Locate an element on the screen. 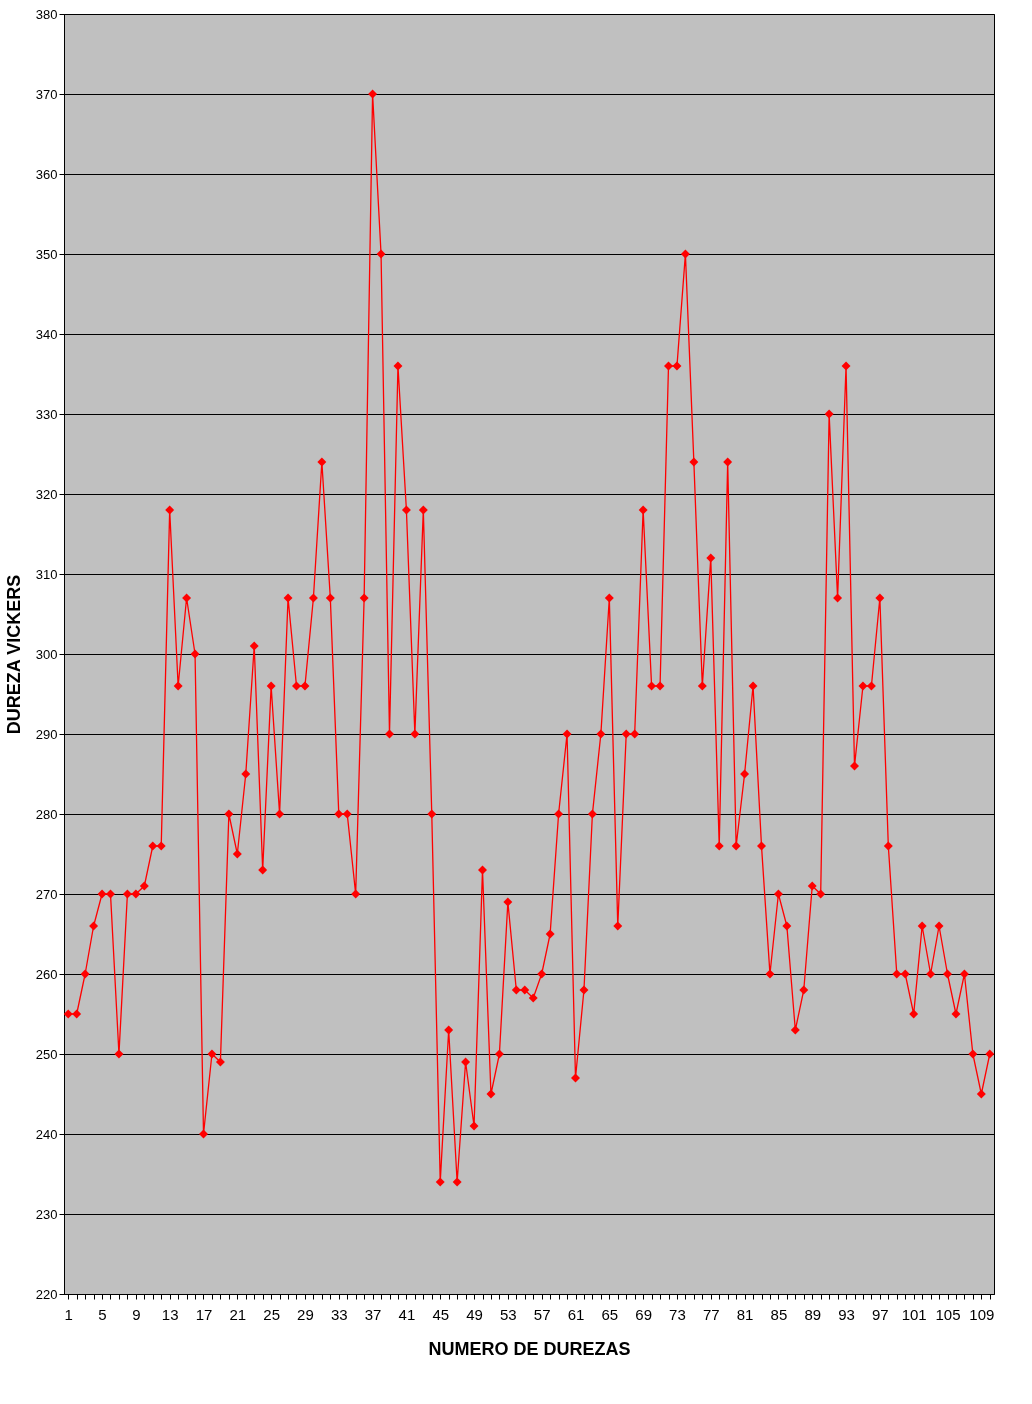 The height and width of the screenshot is (1404, 1032). x-tick-label: 17 is located at coordinates (204, 1314).